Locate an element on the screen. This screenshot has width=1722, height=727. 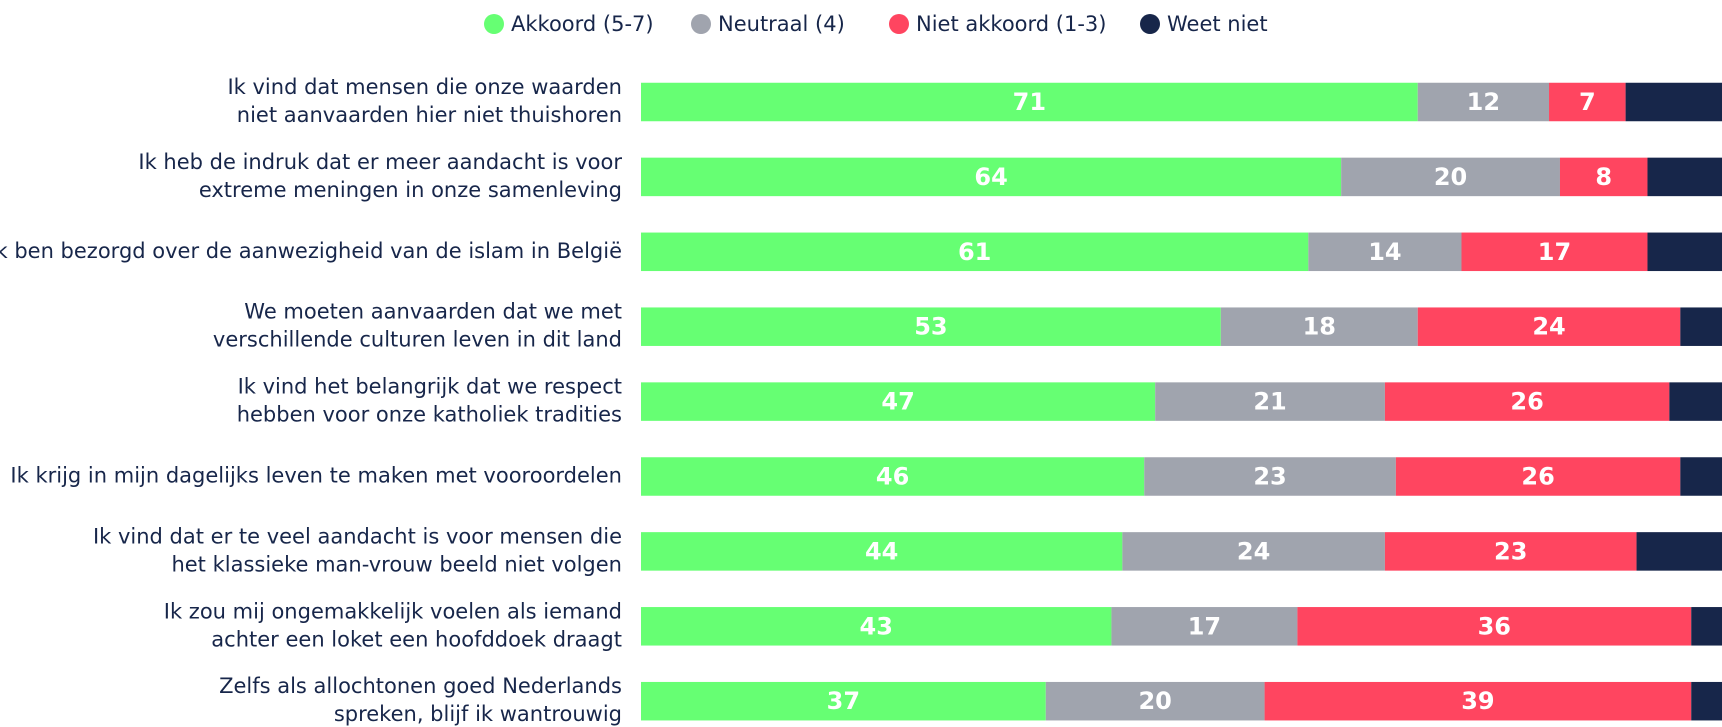
category-label: hebben voor onze katholiek tradities is located at coordinates (429, 415).